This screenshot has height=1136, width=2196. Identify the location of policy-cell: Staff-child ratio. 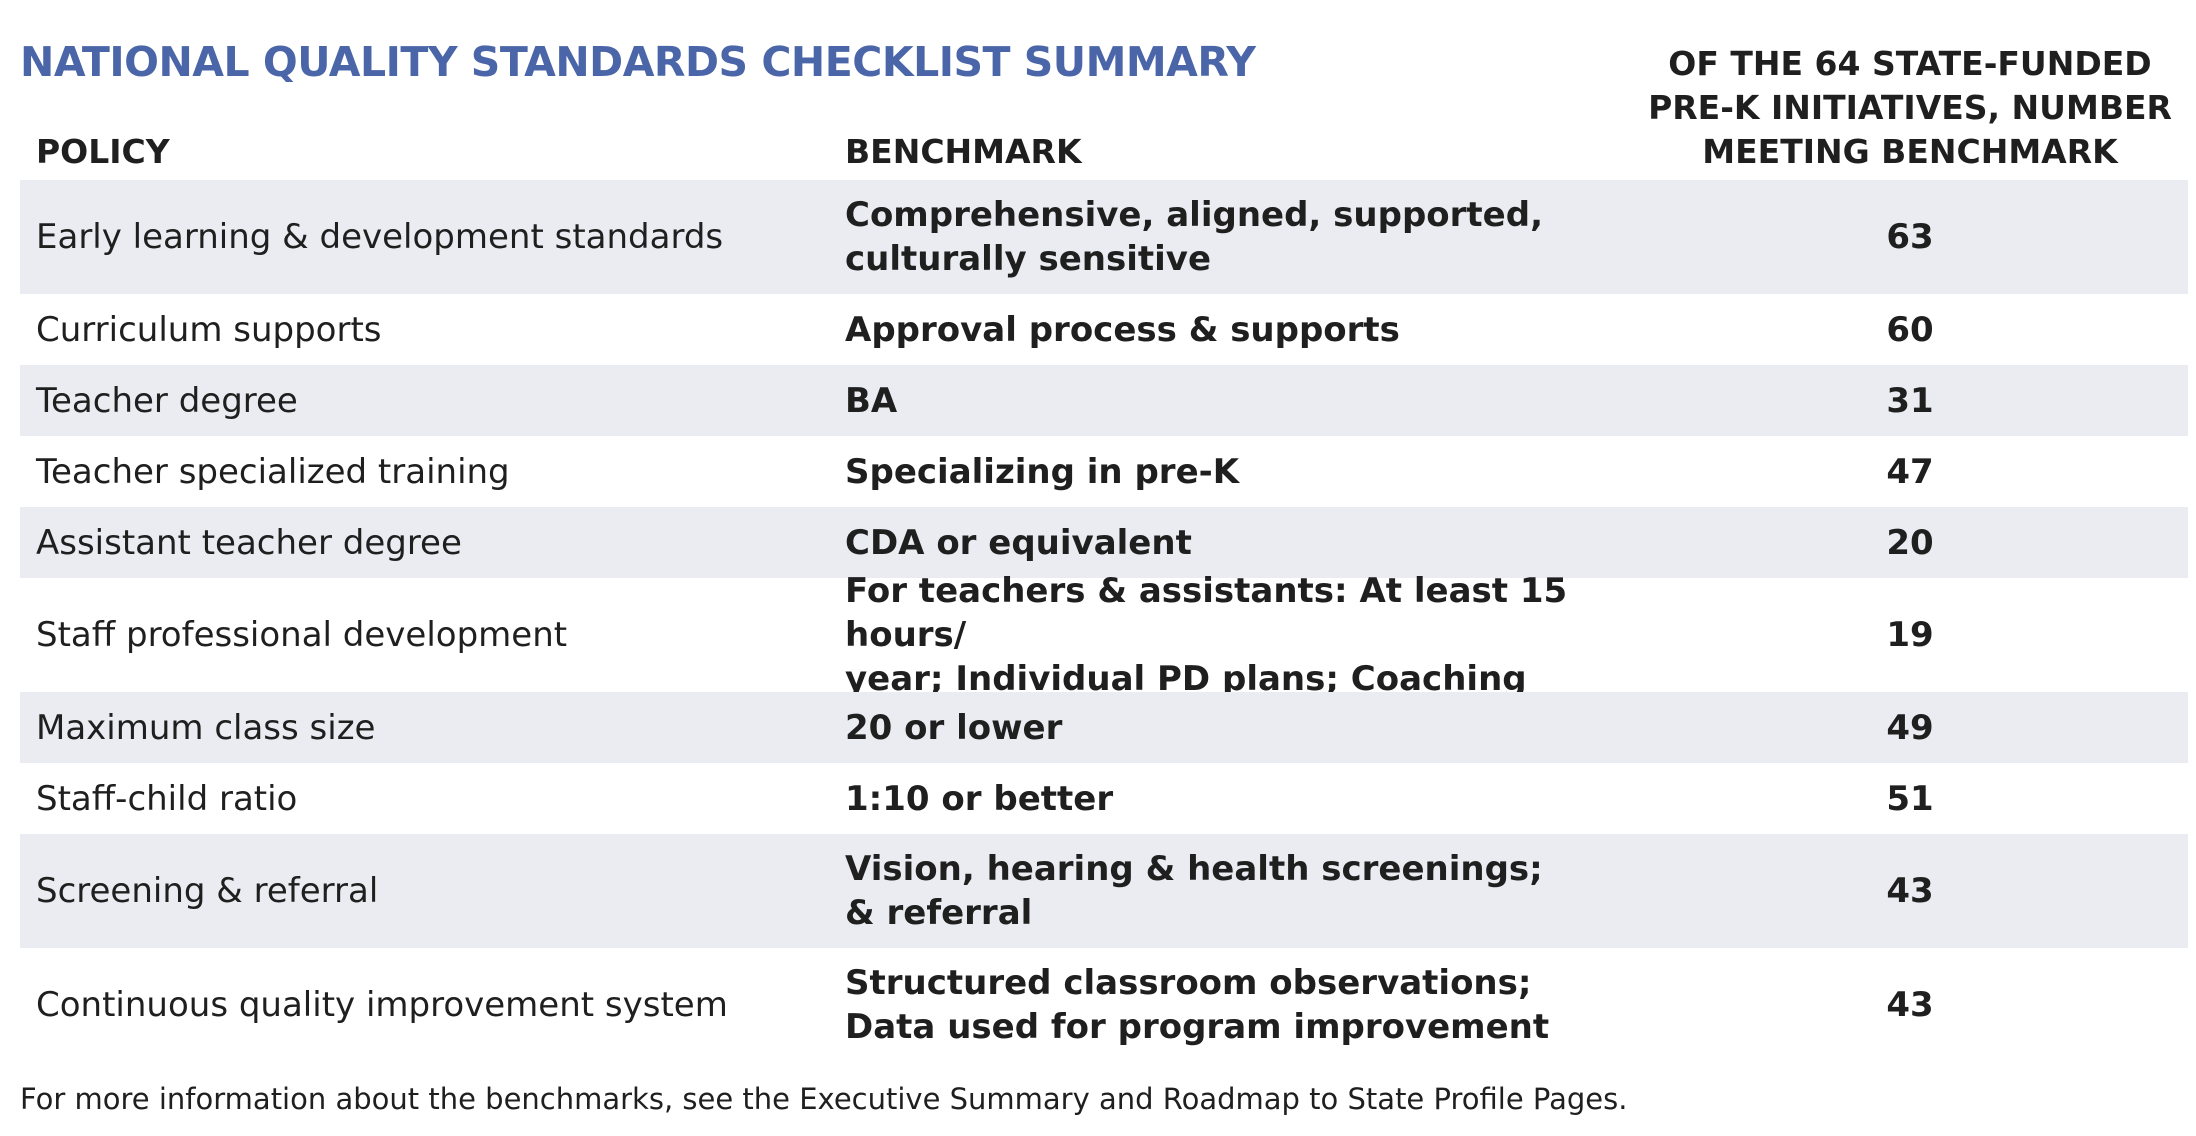
(167, 798).